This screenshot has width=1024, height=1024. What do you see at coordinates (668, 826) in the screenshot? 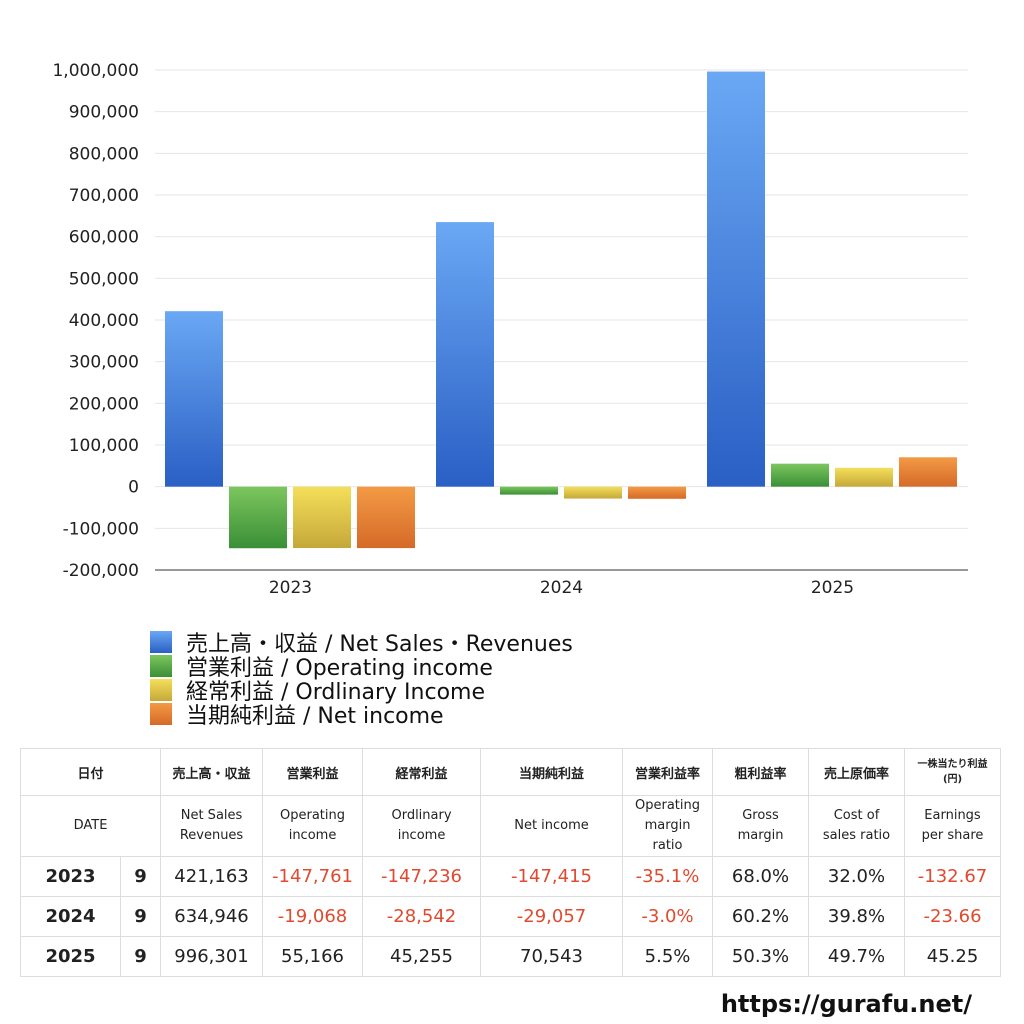
I see `header-opm-en: Operating margin ratio` at bounding box center [668, 826].